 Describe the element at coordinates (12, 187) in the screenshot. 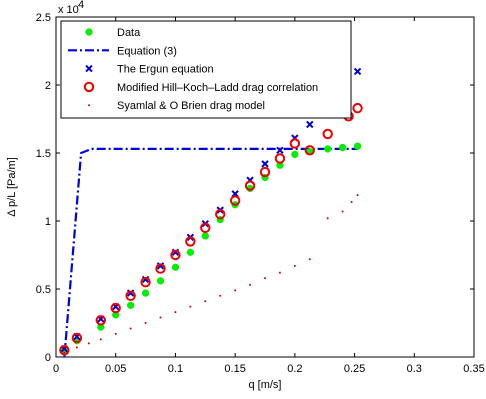

I see `y-axis-label: Δ p/L [Pa/m]` at that location.